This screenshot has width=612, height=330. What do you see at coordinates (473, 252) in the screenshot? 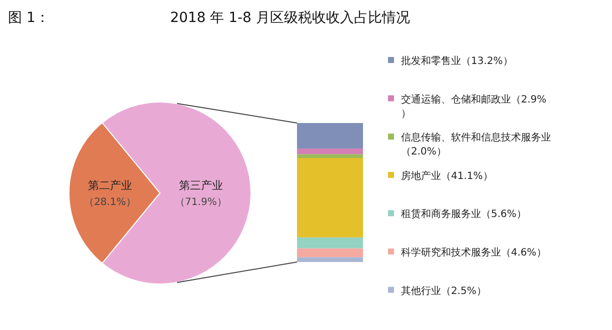
I see `legend-label: 科学研究和技术服务业（4.6%）` at bounding box center [473, 252].